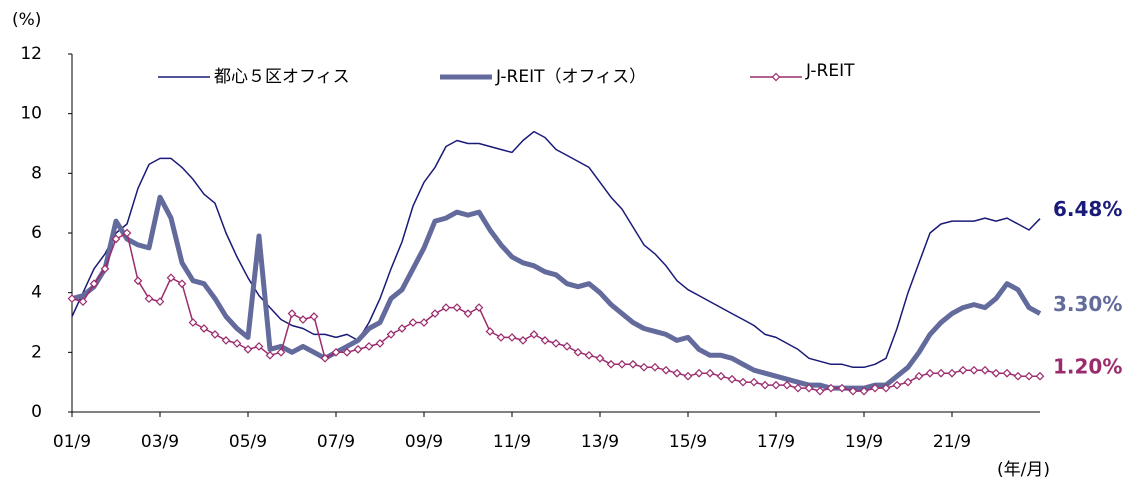 This screenshot has height=488, width=1138. What do you see at coordinates (1087, 304) in the screenshot?
I see `end-value-label: 3.30%` at bounding box center [1087, 304].